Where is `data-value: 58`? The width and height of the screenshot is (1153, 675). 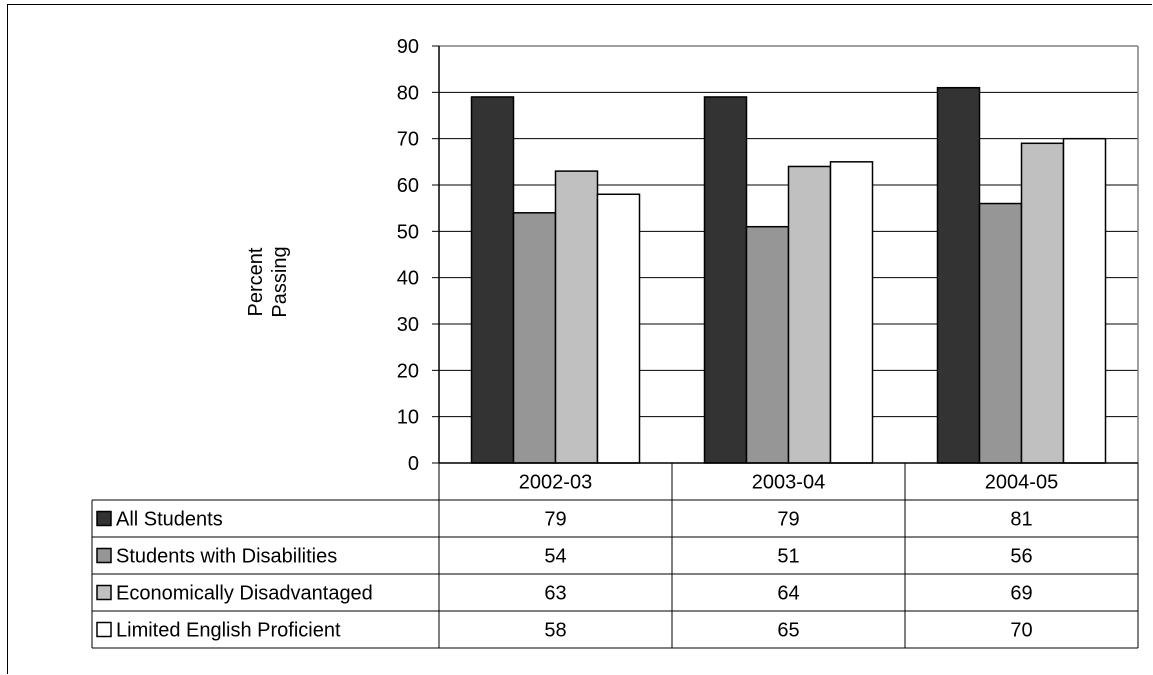 data-value: 58 is located at coordinates (555, 631).